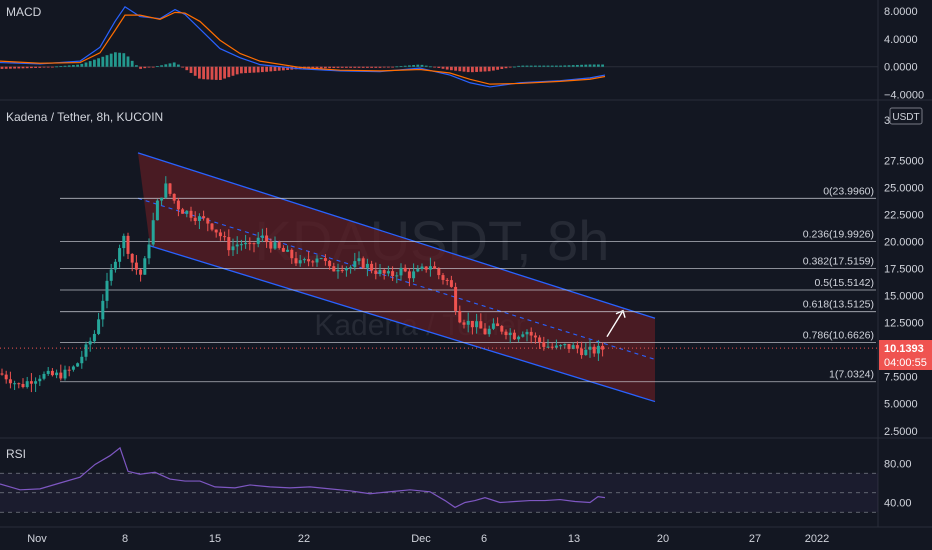 This screenshot has width=932, height=550. What do you see at coordinates (904, 243) in the screenshot?
I see `price-tick-label: 20.0000` at bounding box center [904, 243].